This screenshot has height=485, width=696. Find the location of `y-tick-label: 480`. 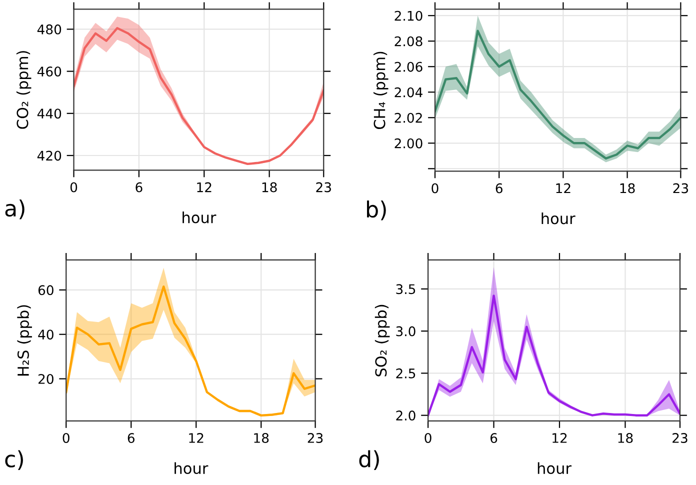

y-tick-label: 480 is located at coordinates (49, 29).